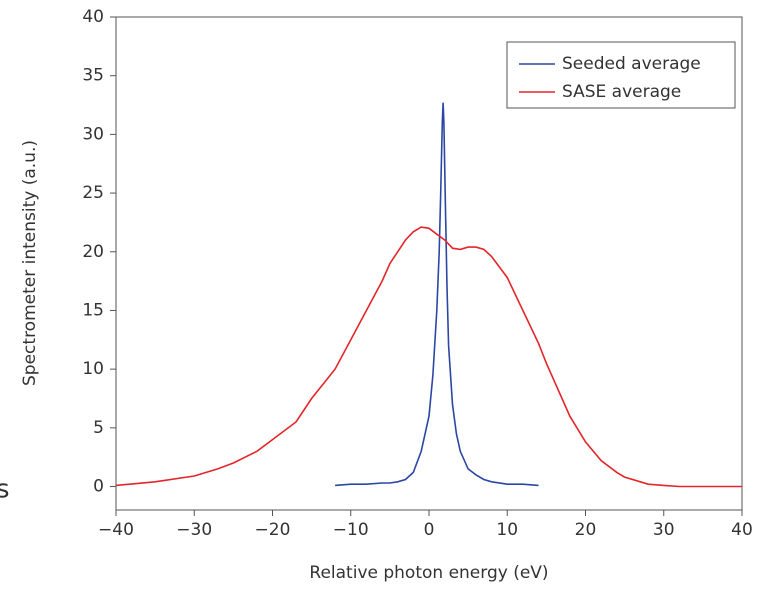 The width and height of the screenshot is (758, 589). Describe the element at coordinates (116, 530) in the screenshot. I see `x-tick-label: −40` at that location.